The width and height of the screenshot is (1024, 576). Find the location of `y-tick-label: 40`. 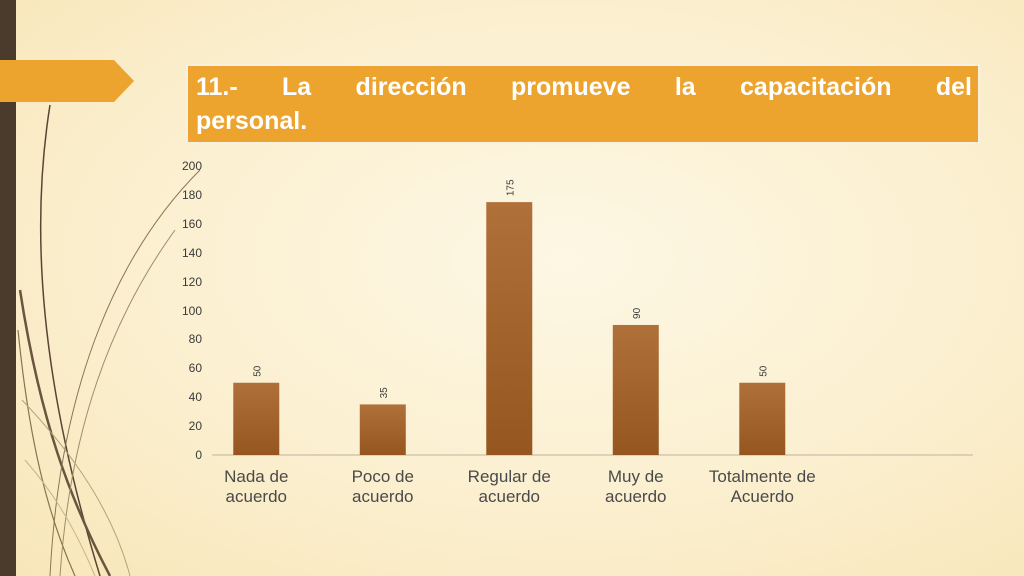

y-tick-label: 40 is located at coordinates (195, 397).